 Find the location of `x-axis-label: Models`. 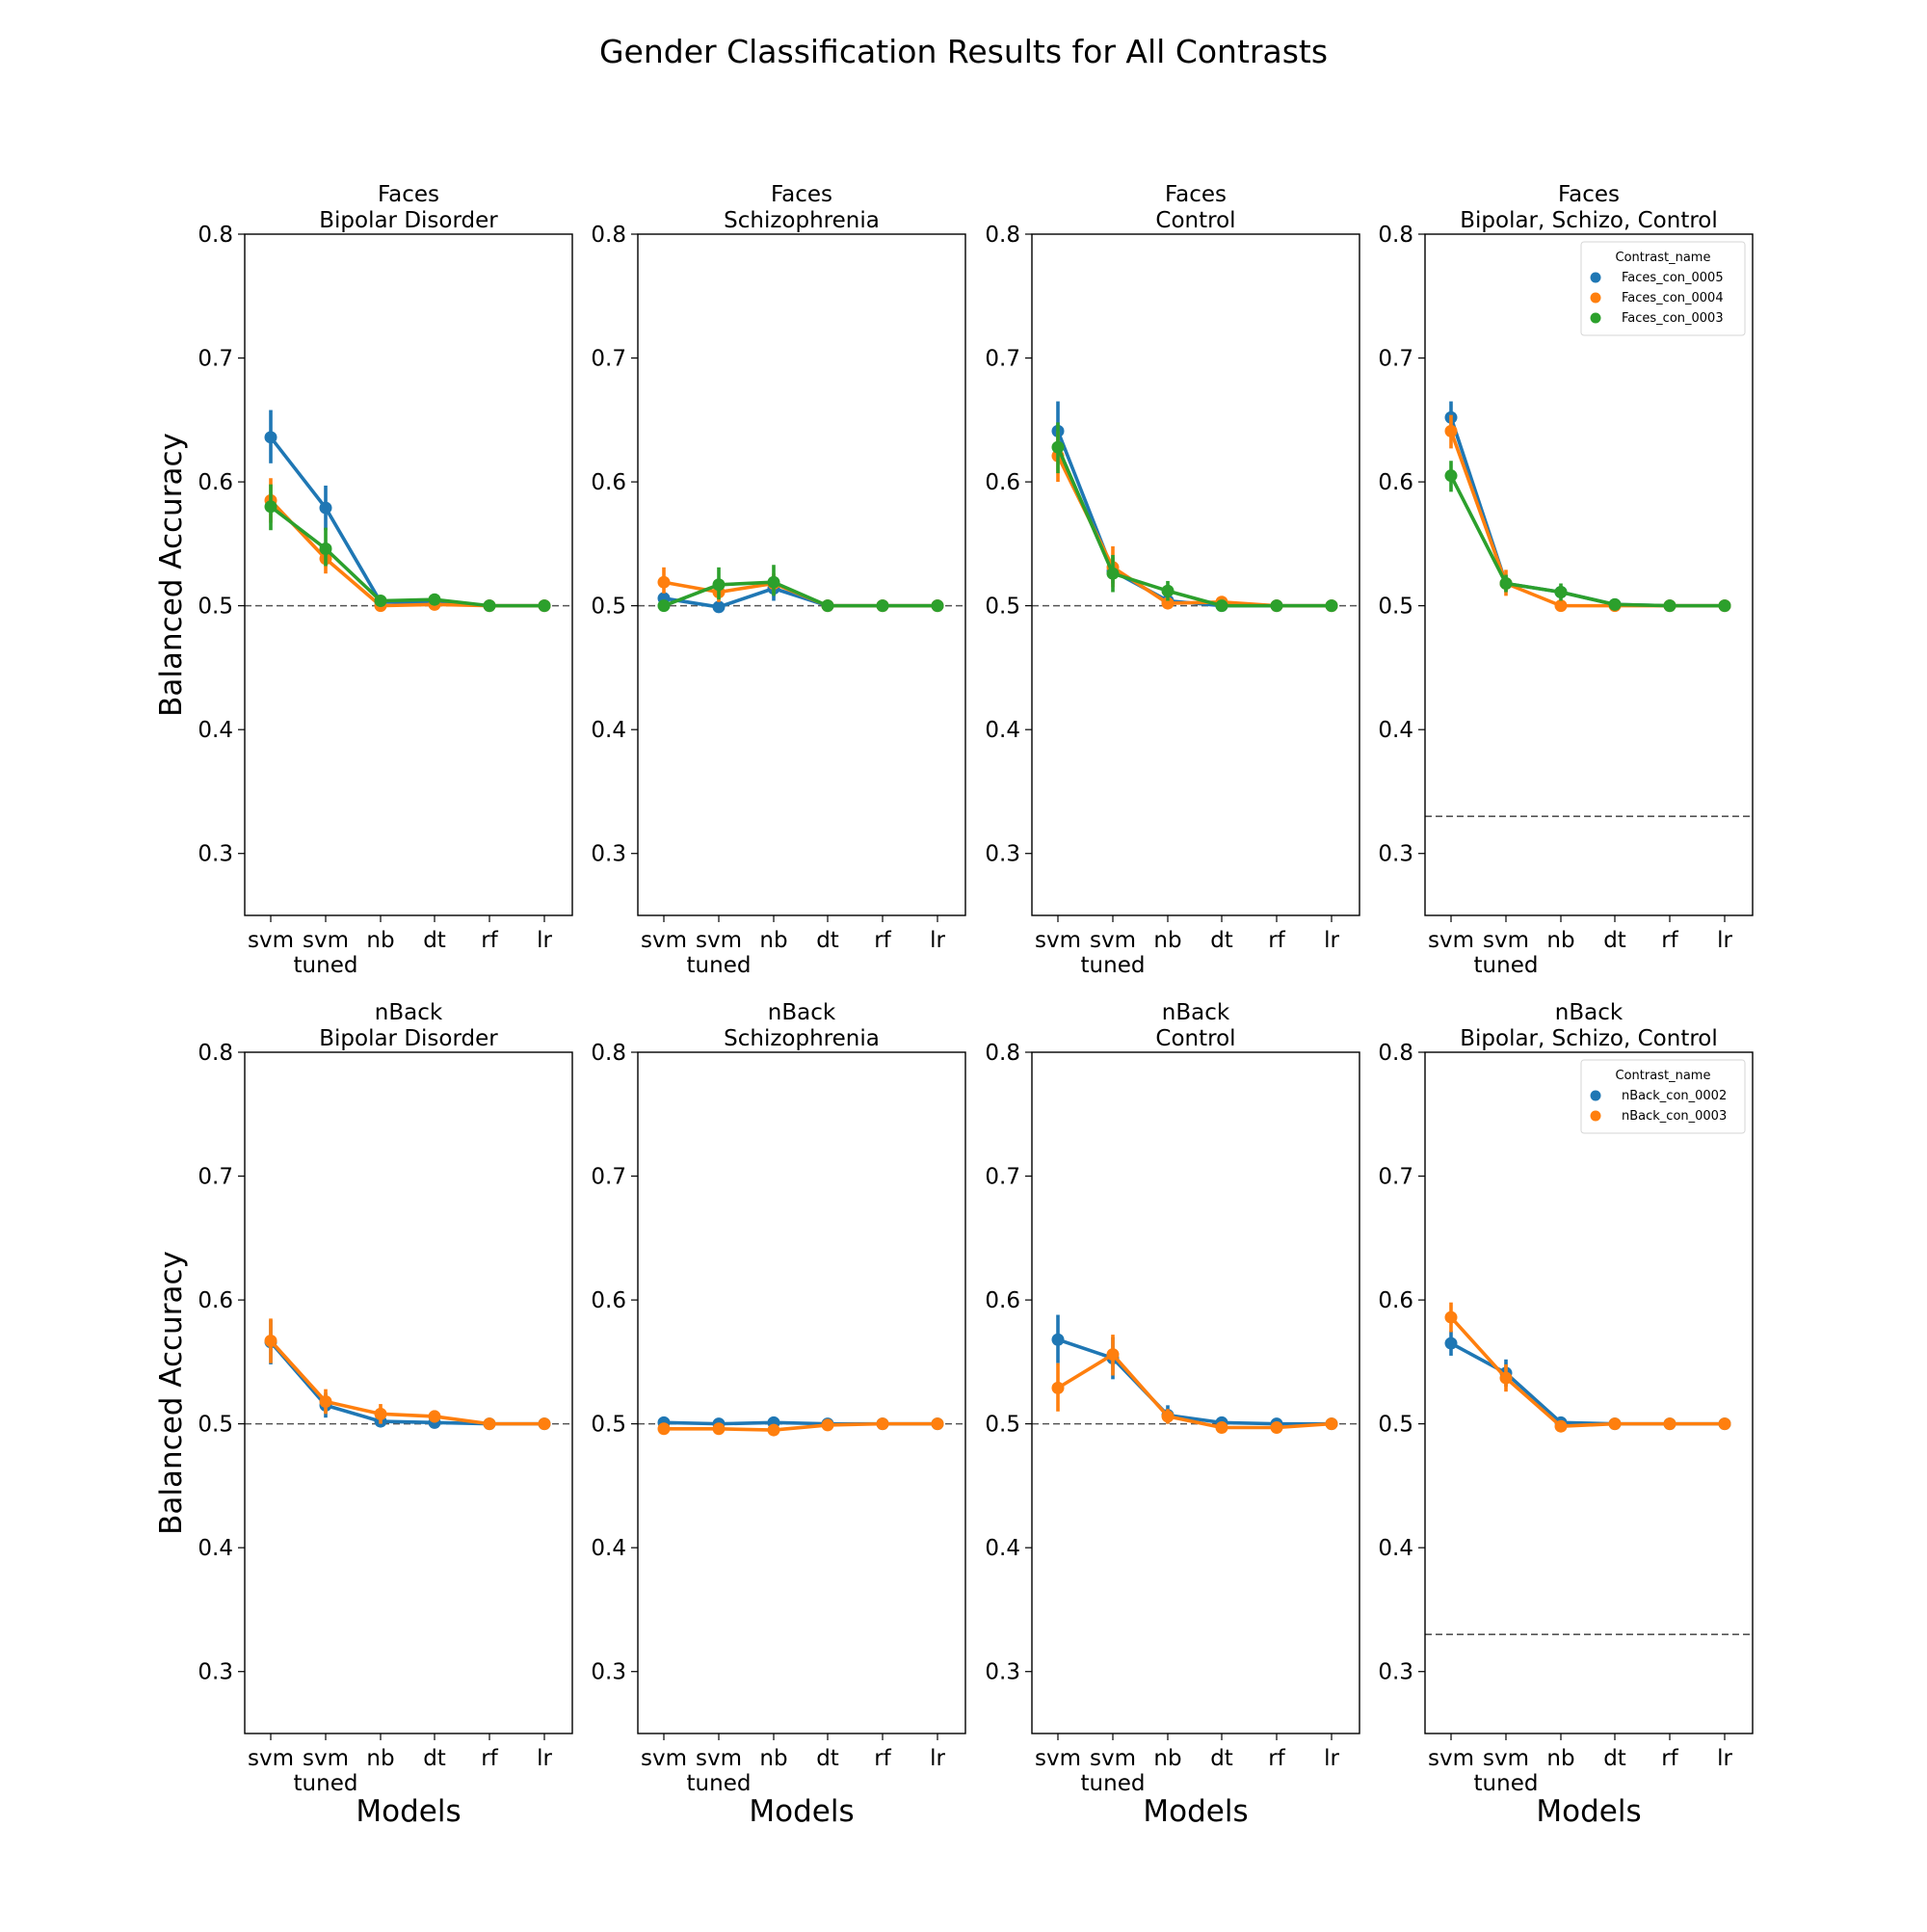

x-axis-label: Models is located at coordinates (801, 1811).